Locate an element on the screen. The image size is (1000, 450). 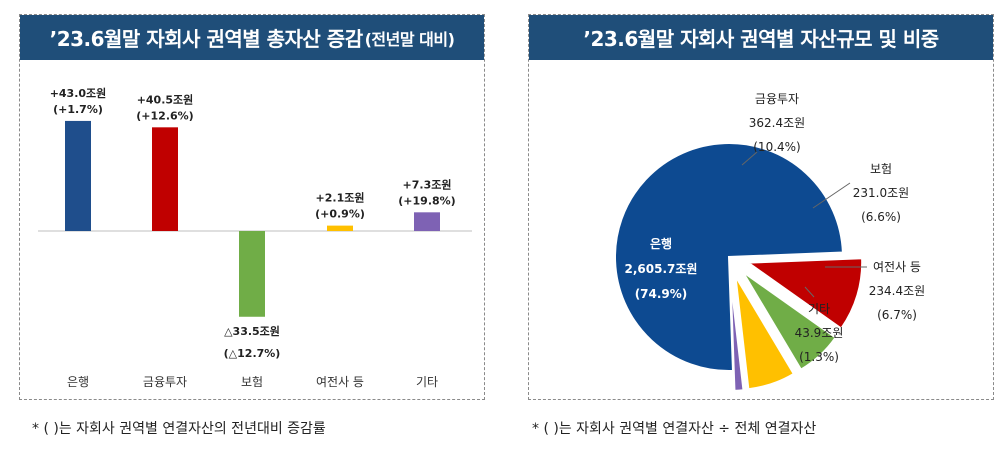
pie-label-4: 기타 is located at coordinates (819, 309).